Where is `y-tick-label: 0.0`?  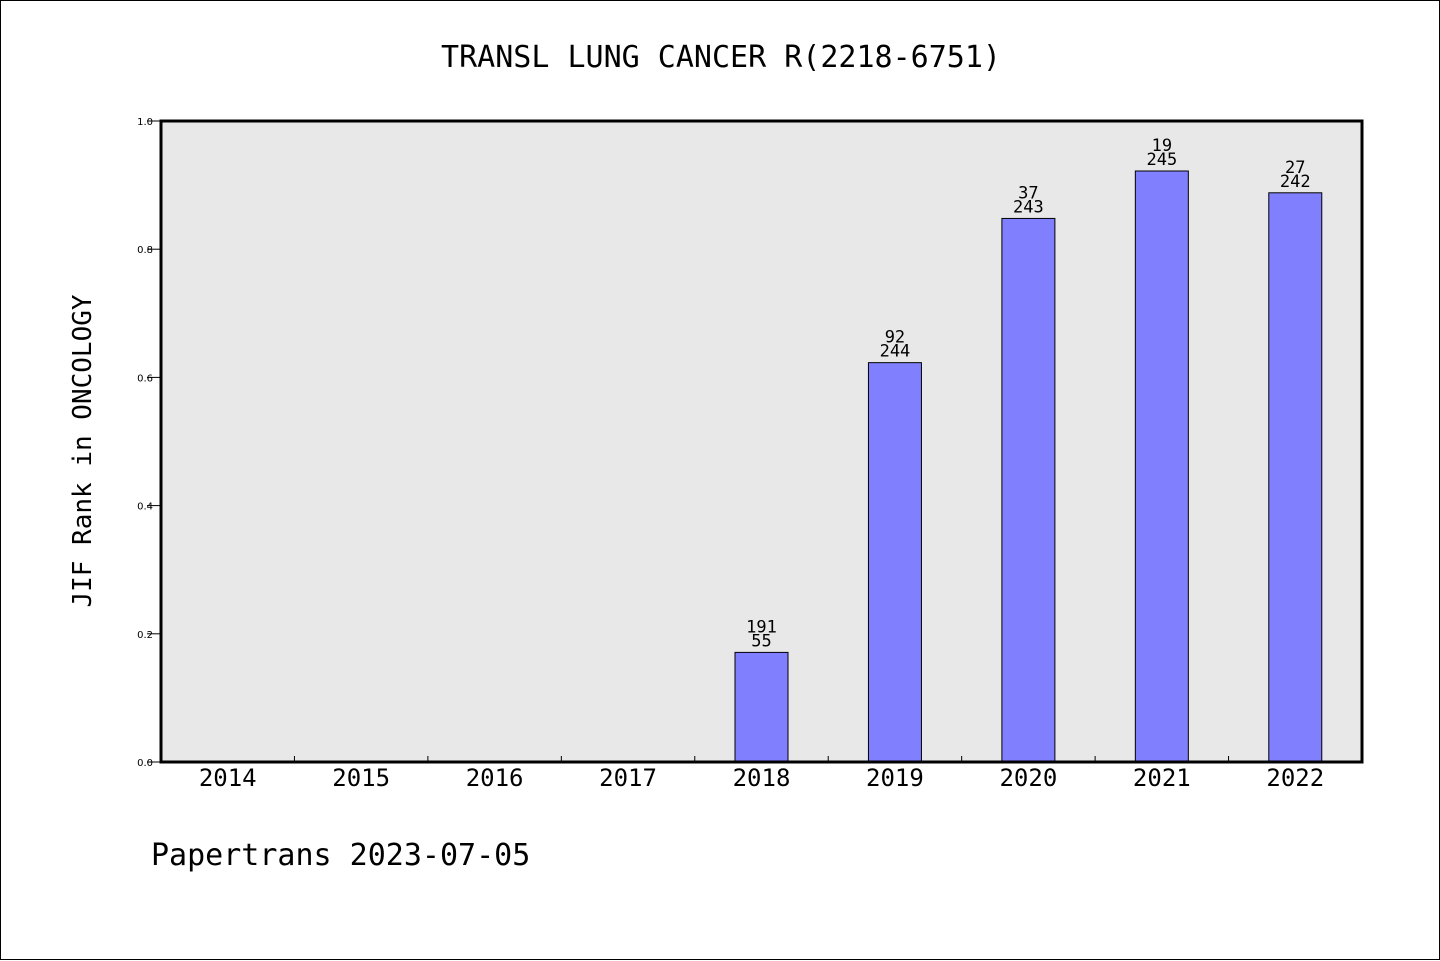
y-tick-label: 0.0 is located at coordinates (145, 763).